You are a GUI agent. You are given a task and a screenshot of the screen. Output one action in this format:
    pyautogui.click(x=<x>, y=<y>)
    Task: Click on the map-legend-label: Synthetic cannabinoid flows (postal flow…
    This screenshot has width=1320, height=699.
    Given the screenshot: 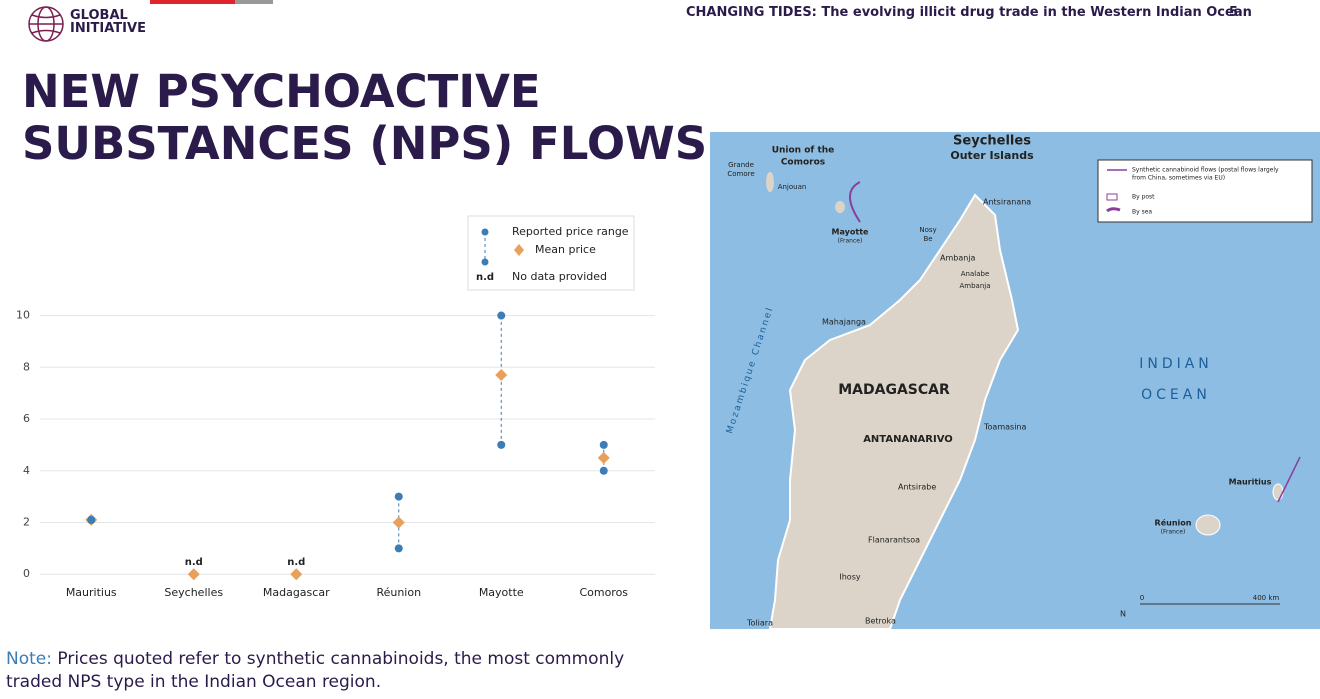 What is the action you would take?
    pyautogui.click(x=1205, y=170)
    